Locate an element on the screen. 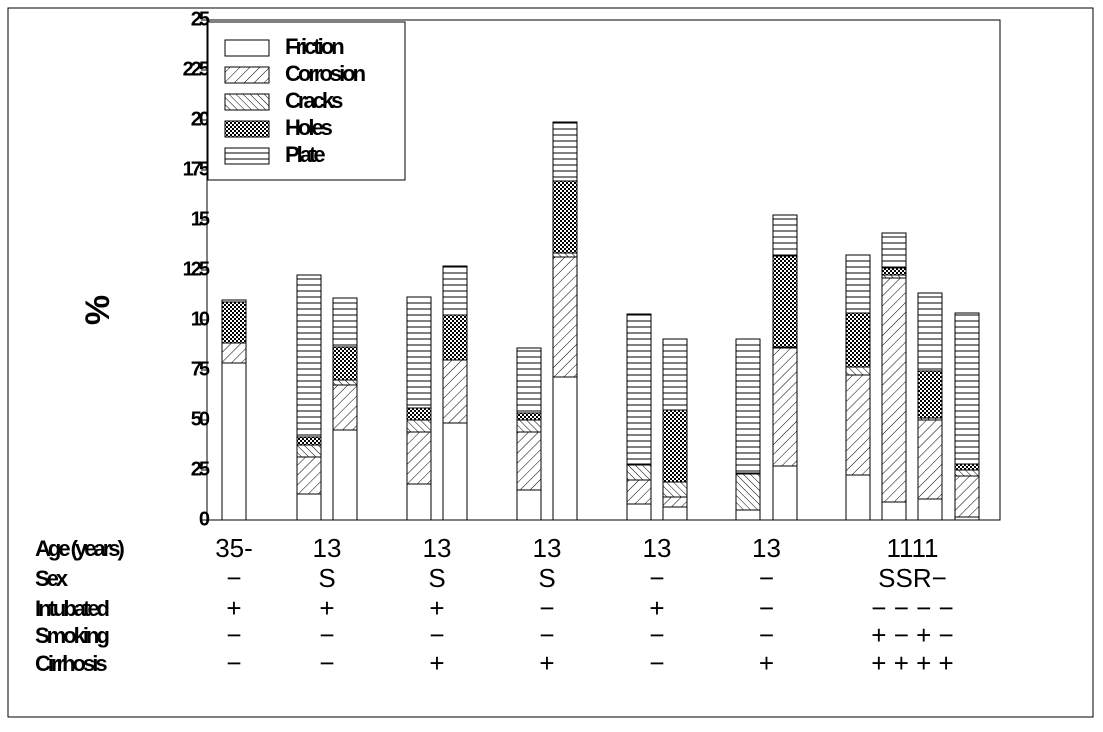  y-tick-label: 125 is located at coordinates (196, 269).